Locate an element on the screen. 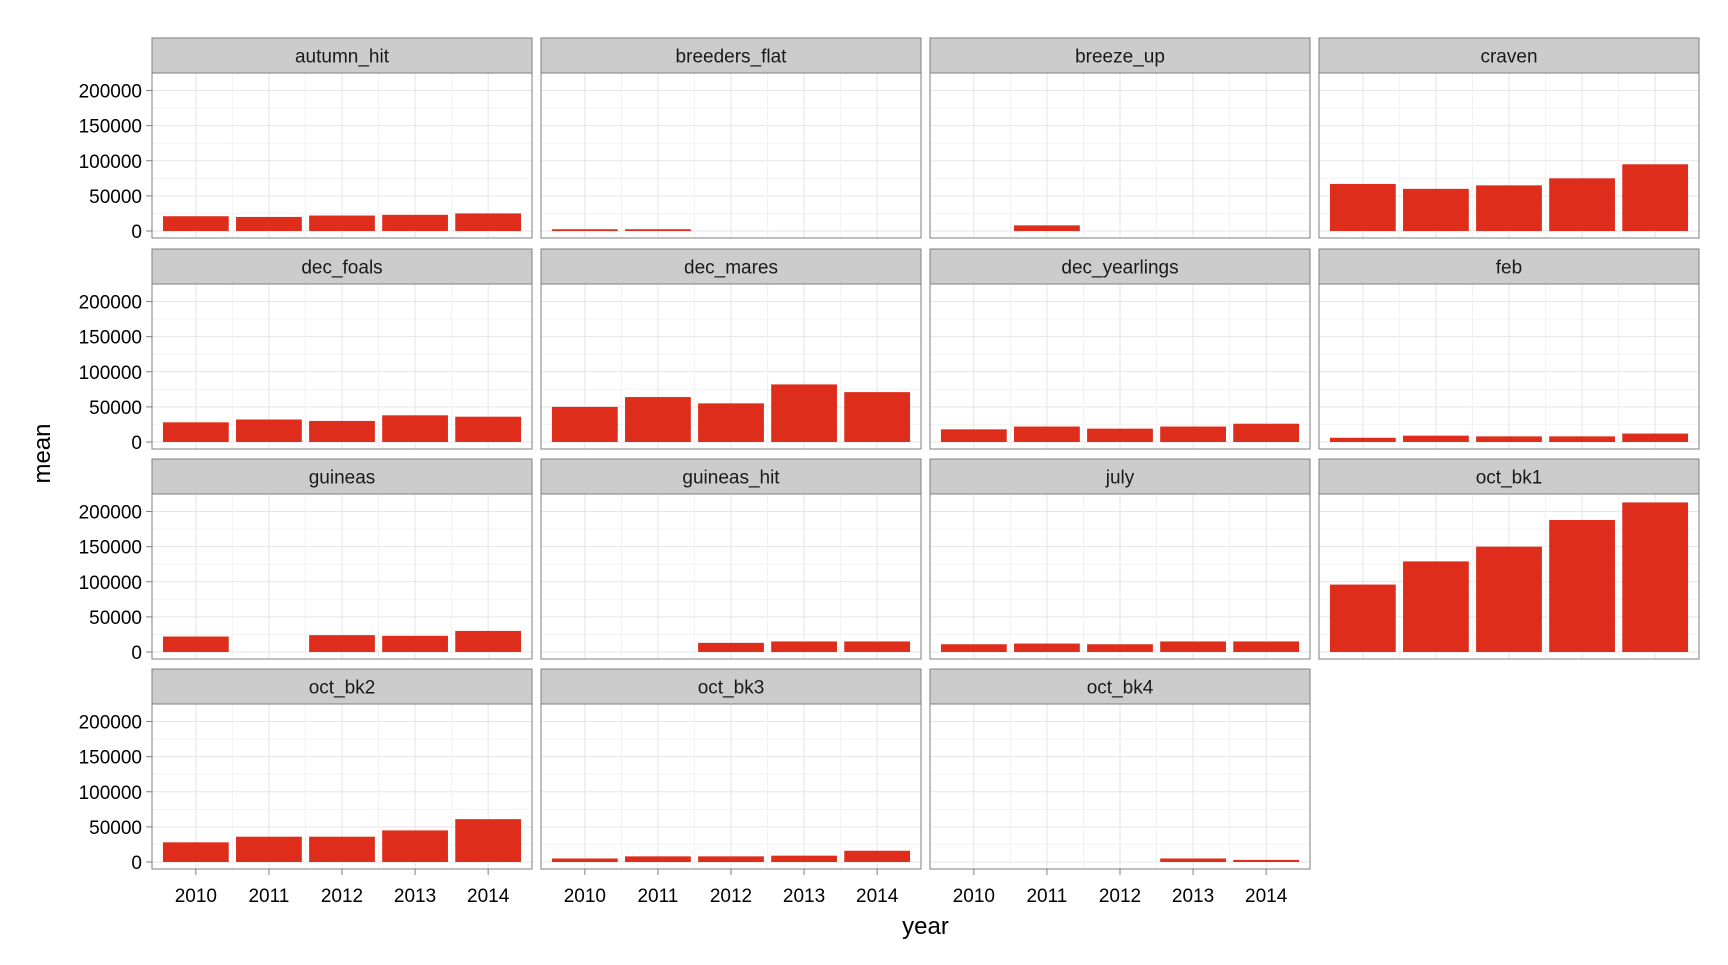 The width and height of the screenshot is (1728, 965). facet-panel-guineas_hit: guineas_hit is located at coordinates (731, 559).